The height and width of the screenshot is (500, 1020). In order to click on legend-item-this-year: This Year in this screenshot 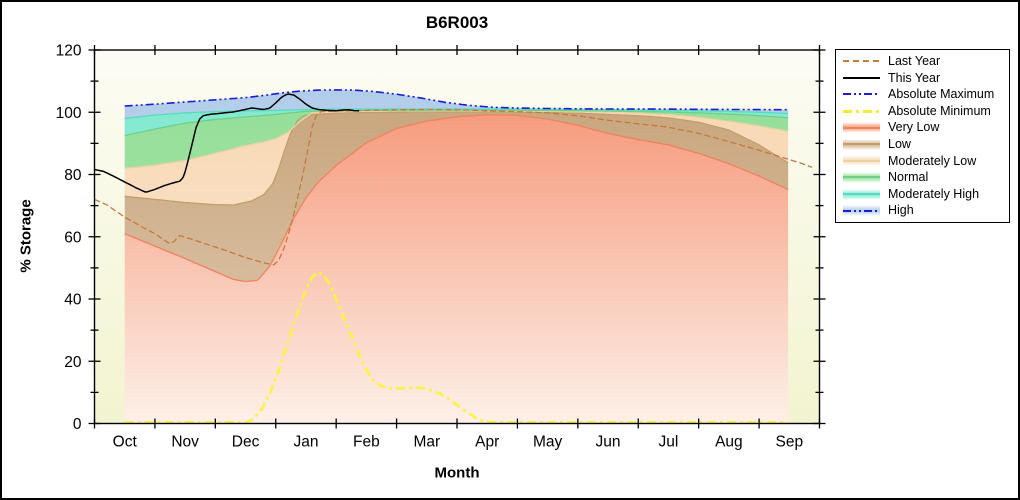, I will do `click(922, 78)`.